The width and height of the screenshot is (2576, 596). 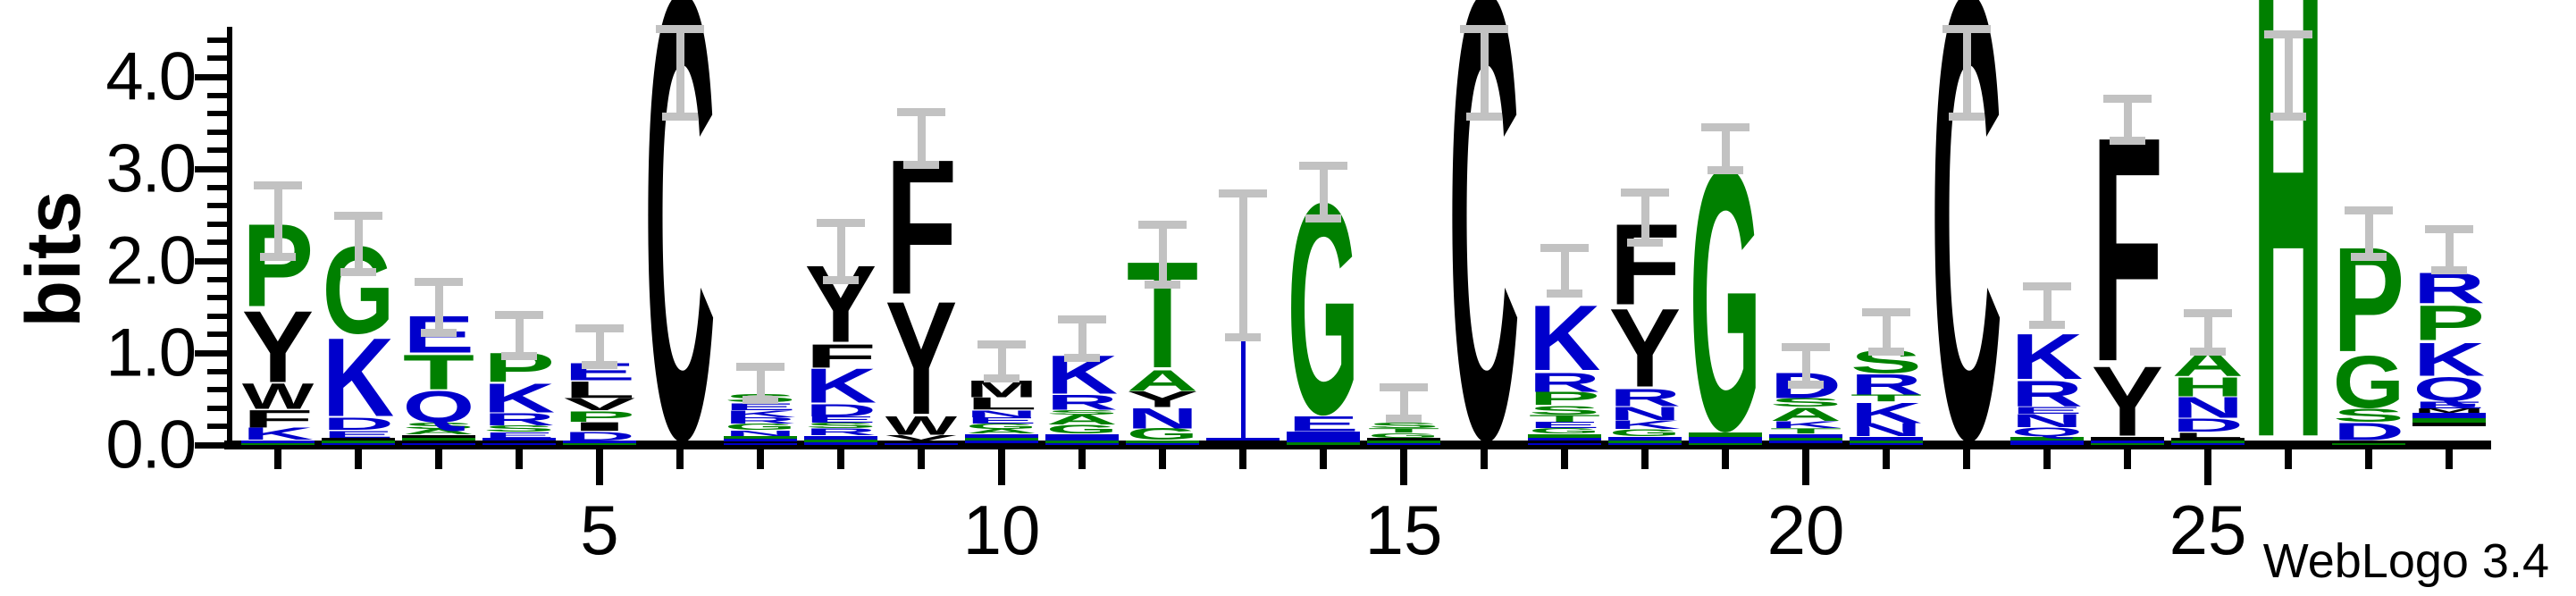 What do you see at coordinates (1162, 399) in the screenshot?
I see `logo-letter: Y` at bounding box center [1162, 399].